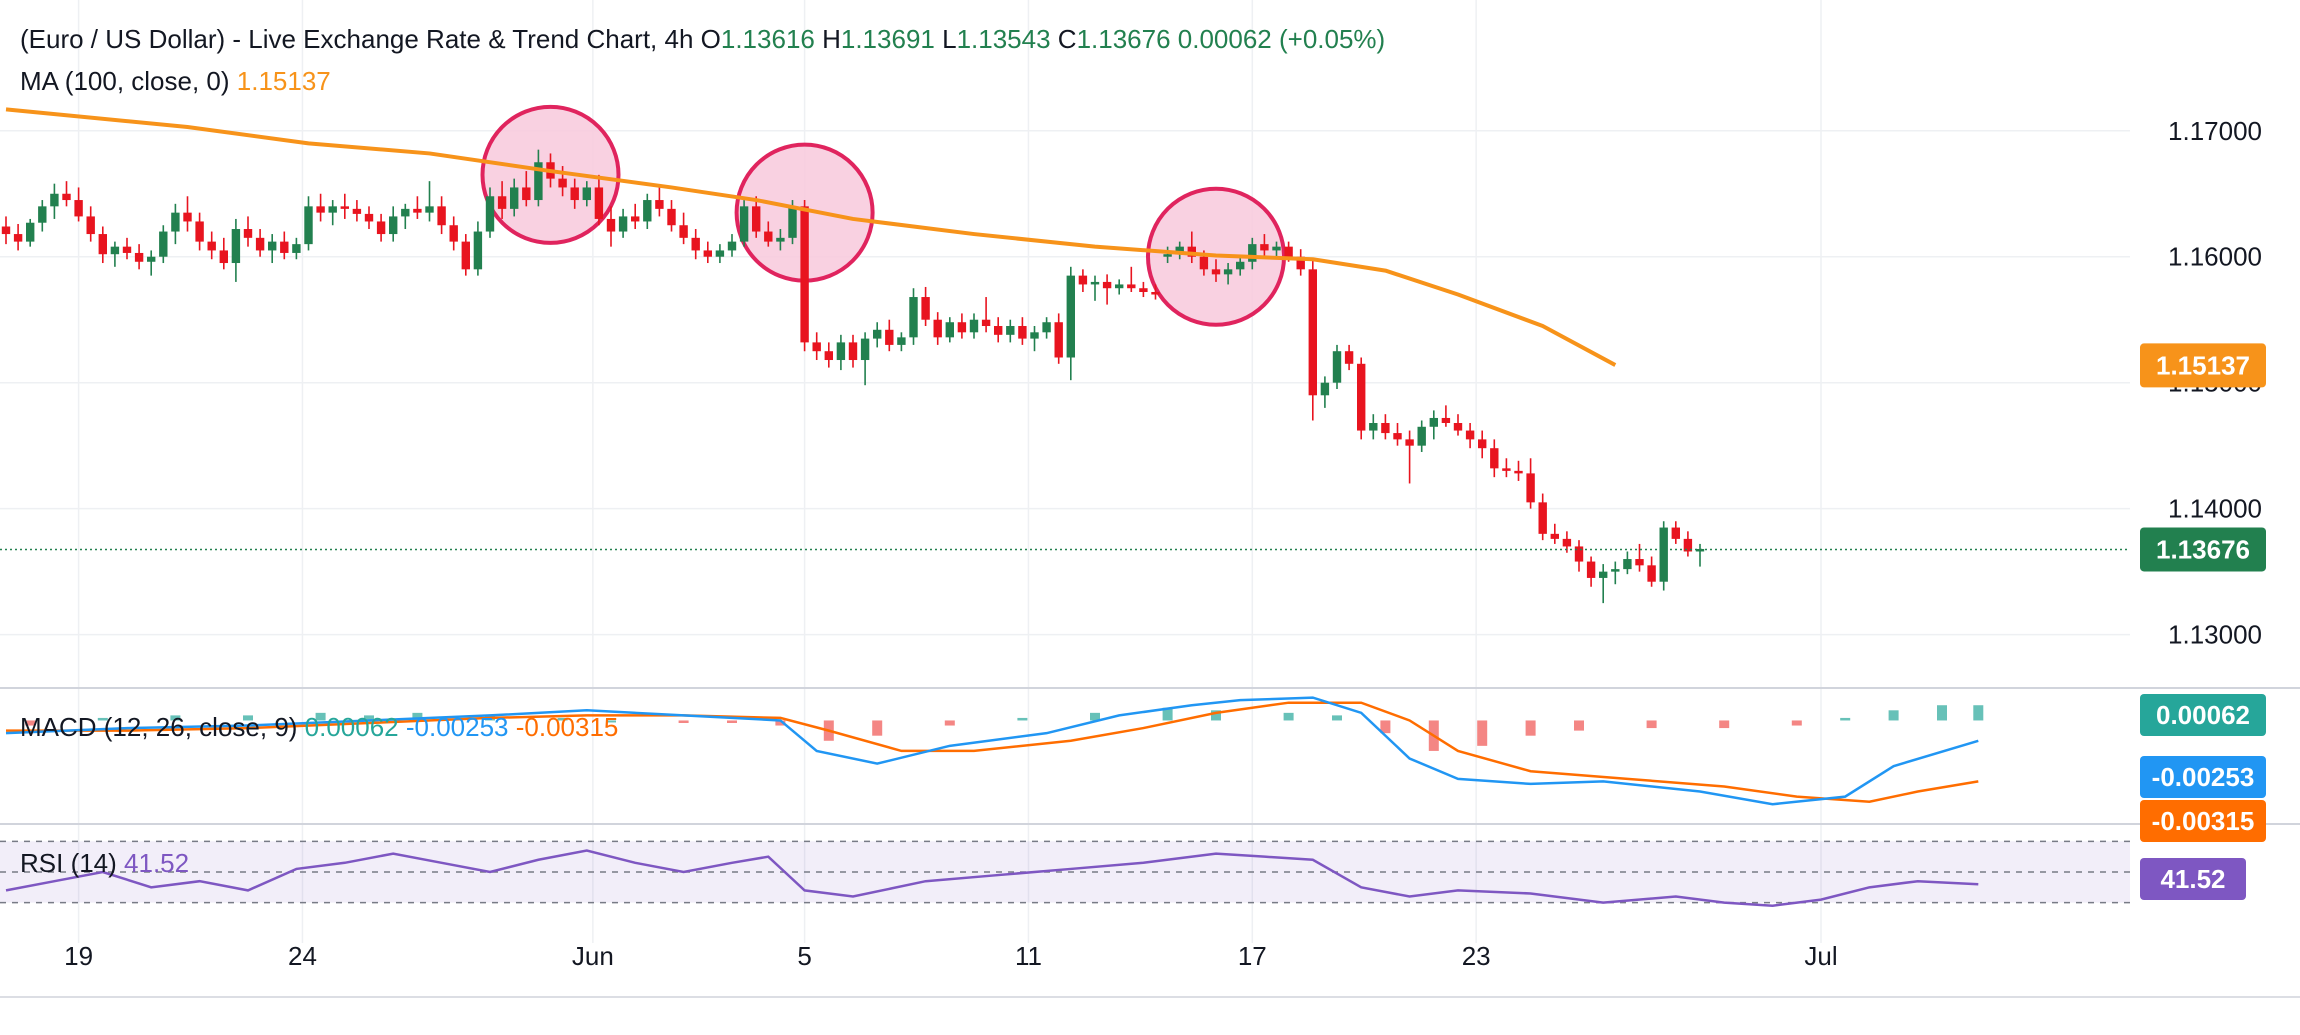 The width and height of the screenshot is (2300, 1035). Describe the element at coordinates (355, 727) in the screenshot. I see `macd-legend-part: 0.00062` at that location.